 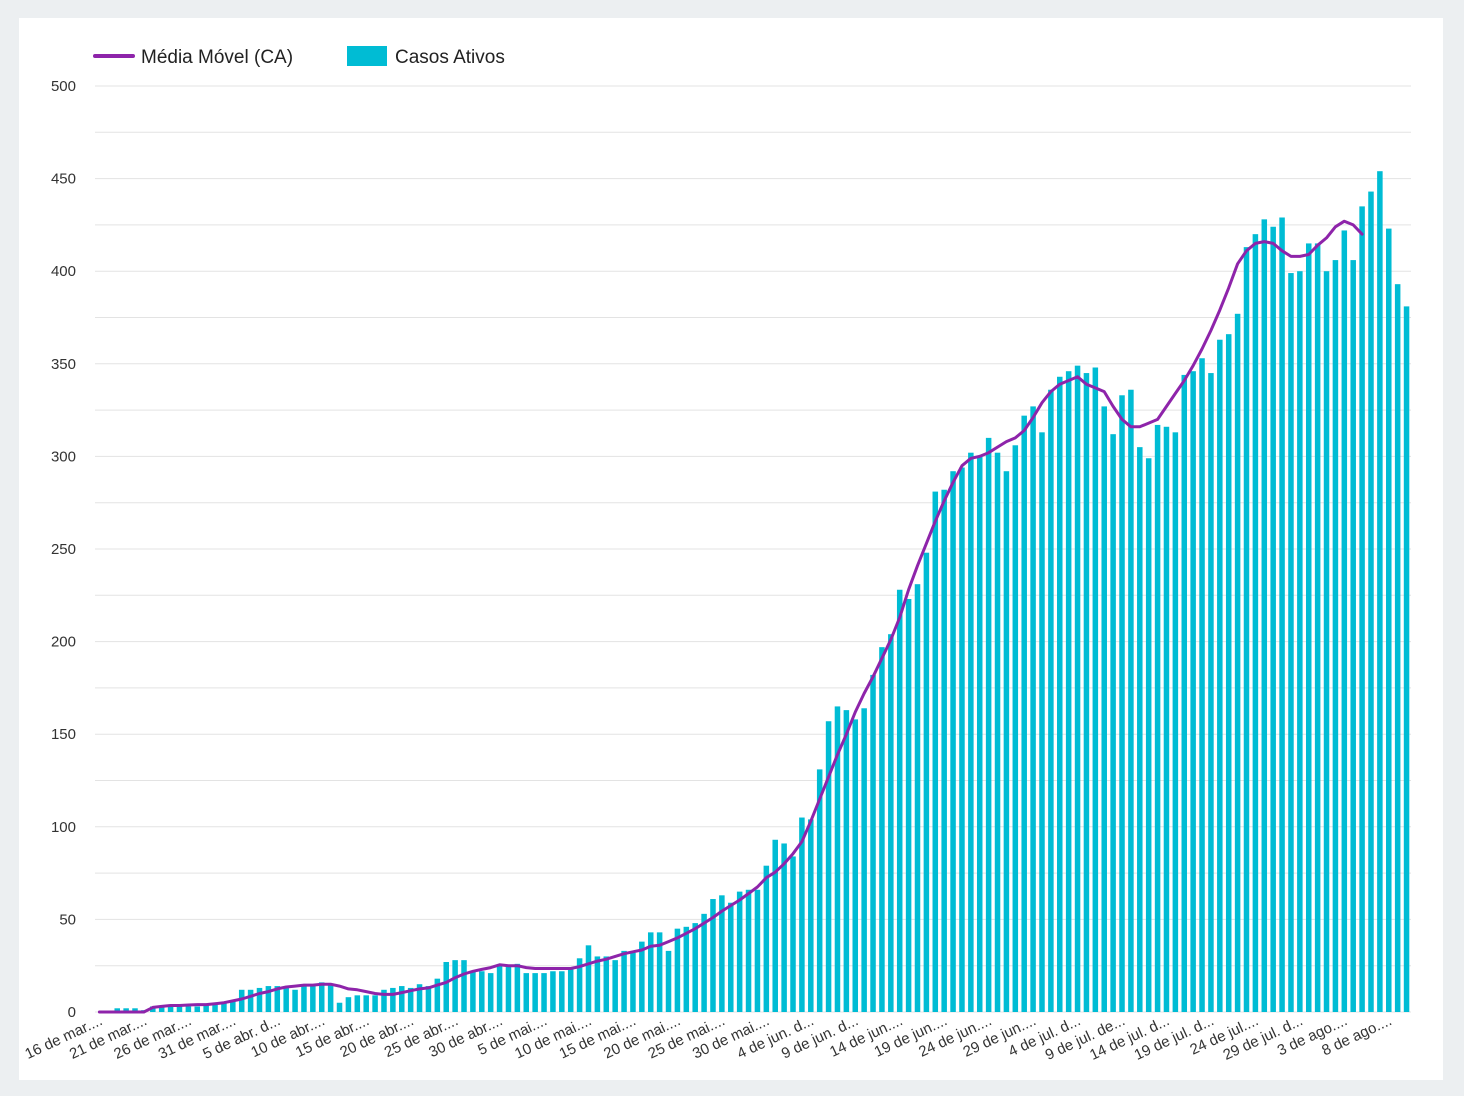 I want to click on y-tick-label: 50, so click(x=67, y=919).